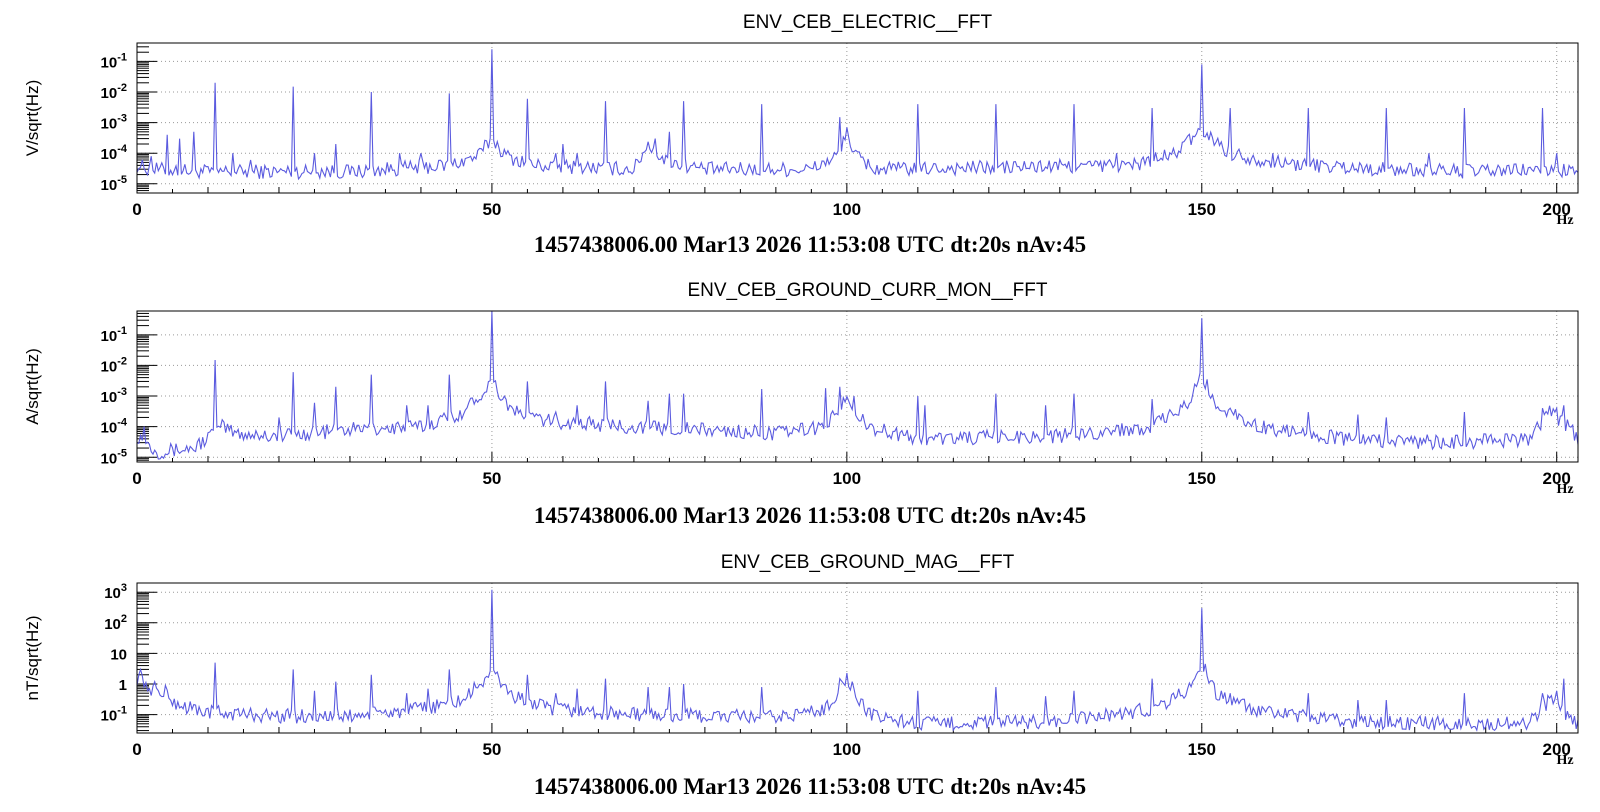  What do you see at coordinates (32, 118) in the screenshot?
I see `y-axis-label: V/sqrt(Hz)` at bounding box center [32, 118].